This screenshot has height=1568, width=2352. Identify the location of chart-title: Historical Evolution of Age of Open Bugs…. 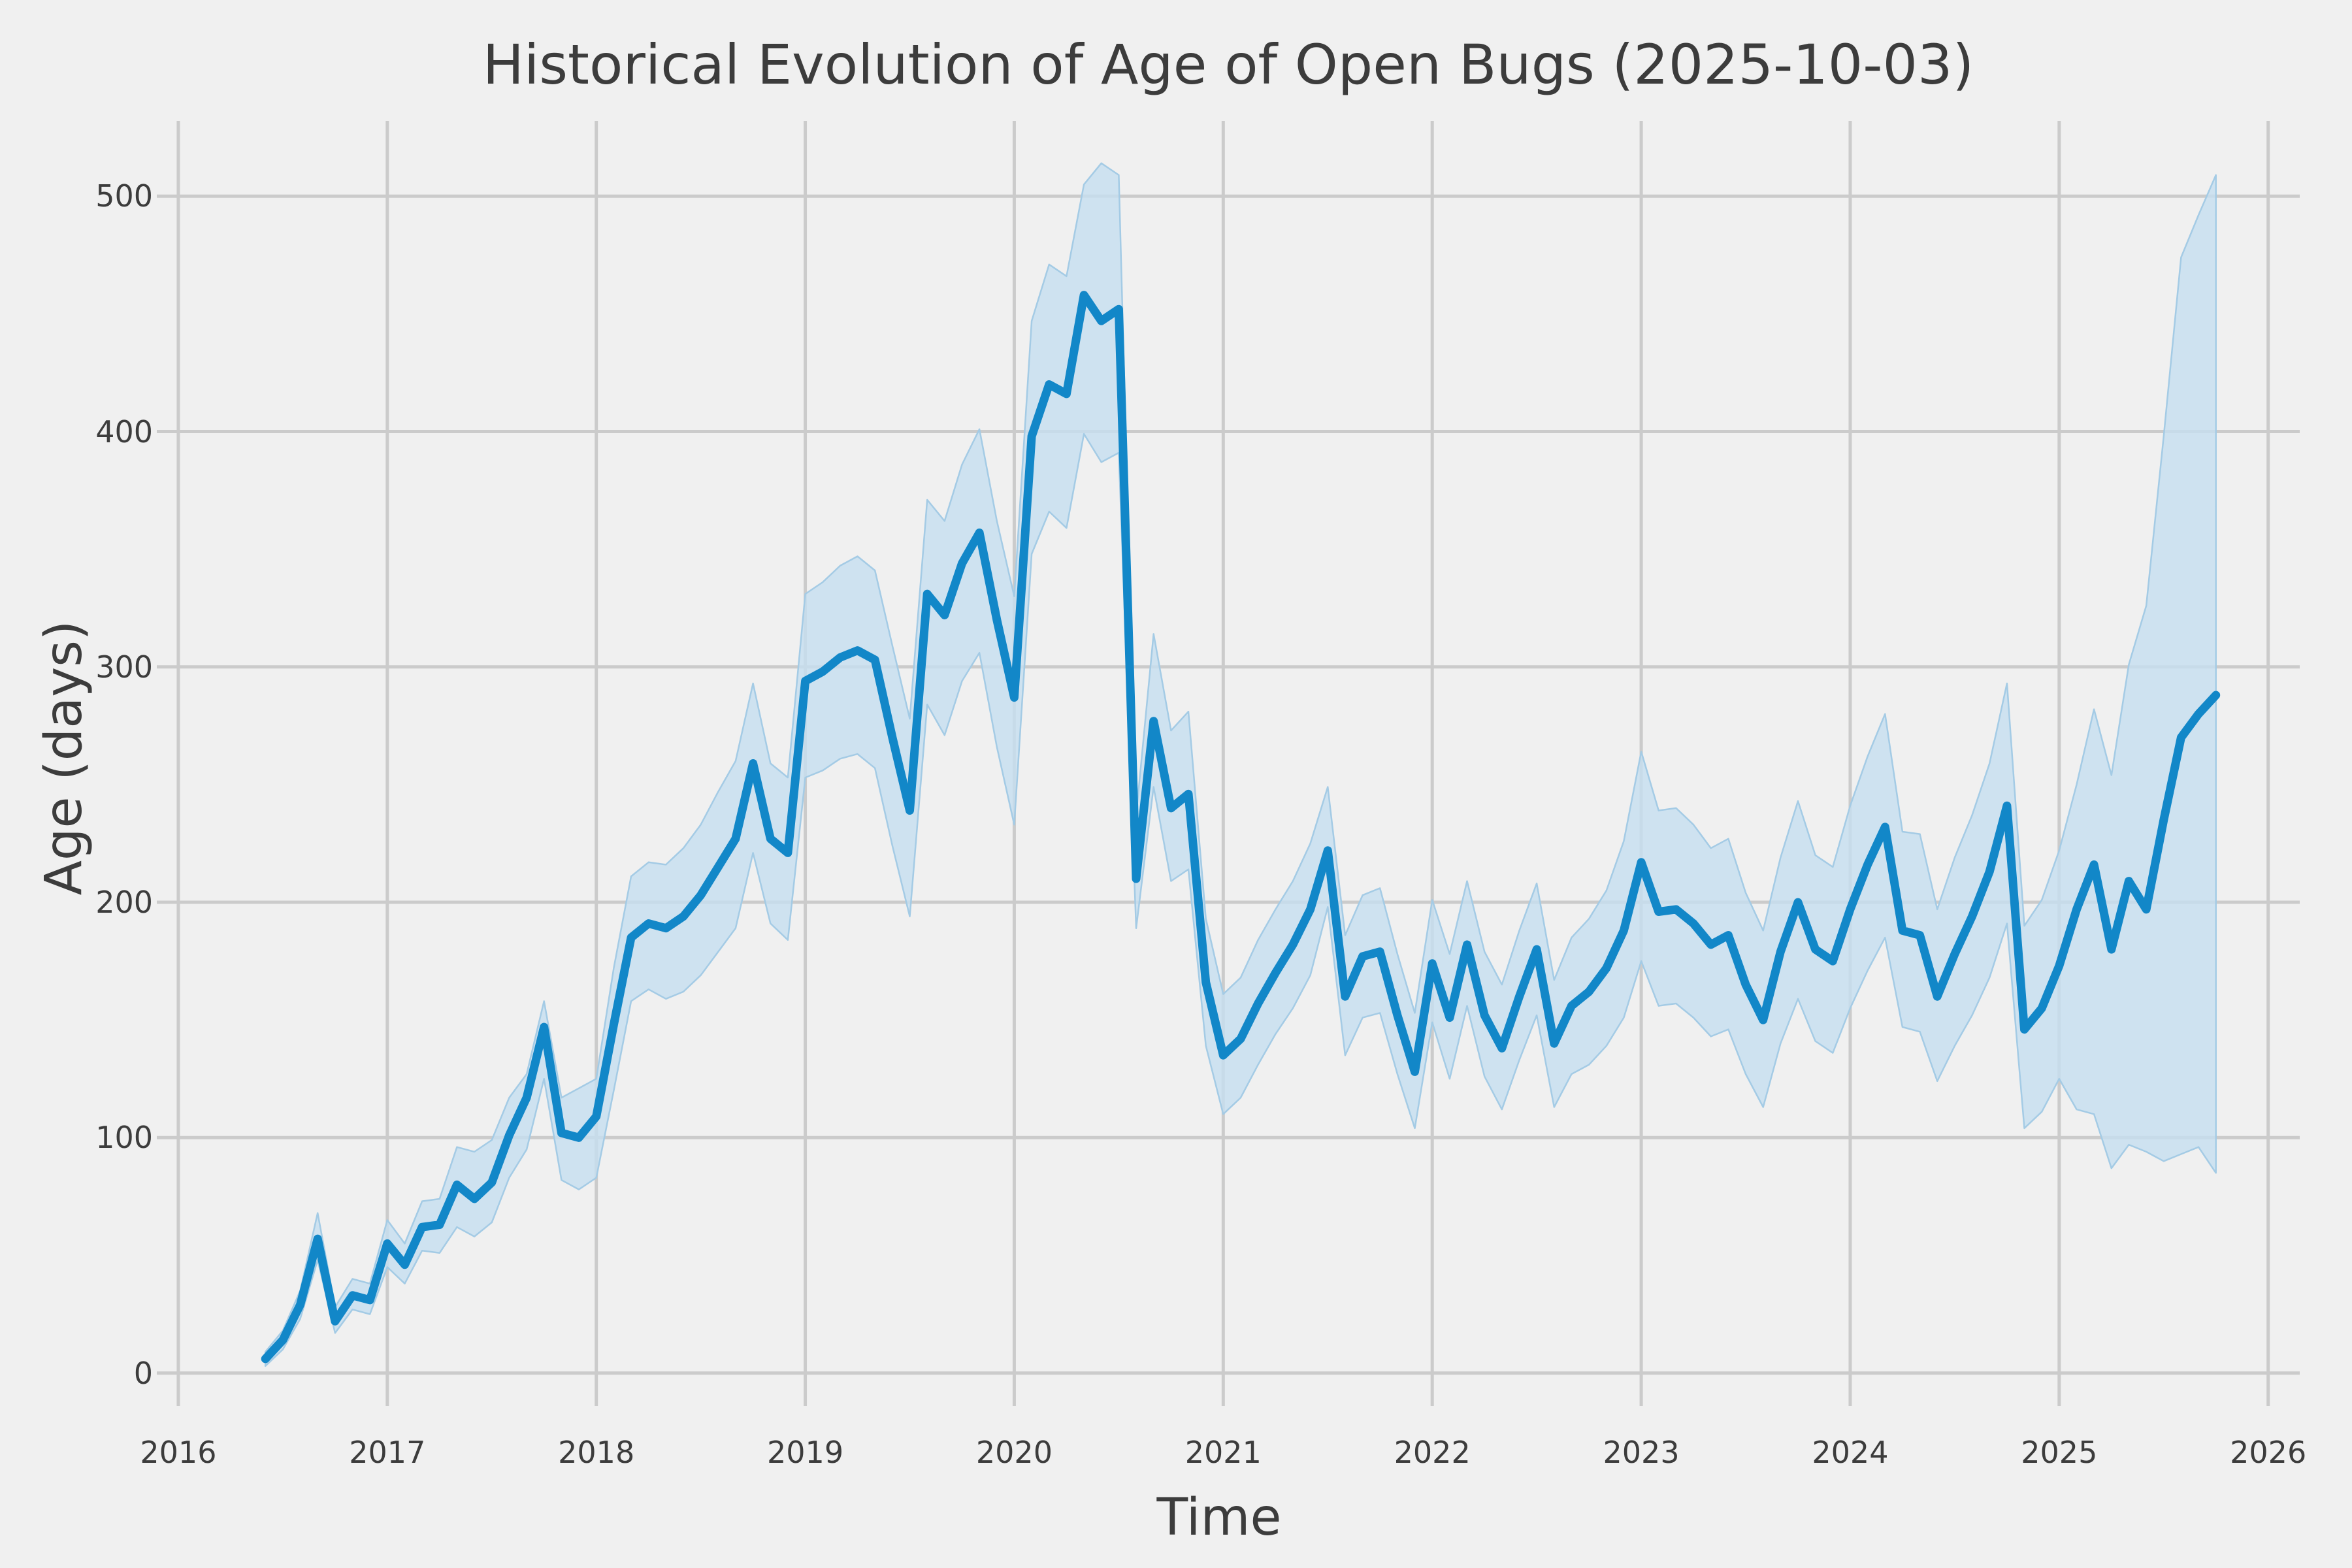
(1228, 65).